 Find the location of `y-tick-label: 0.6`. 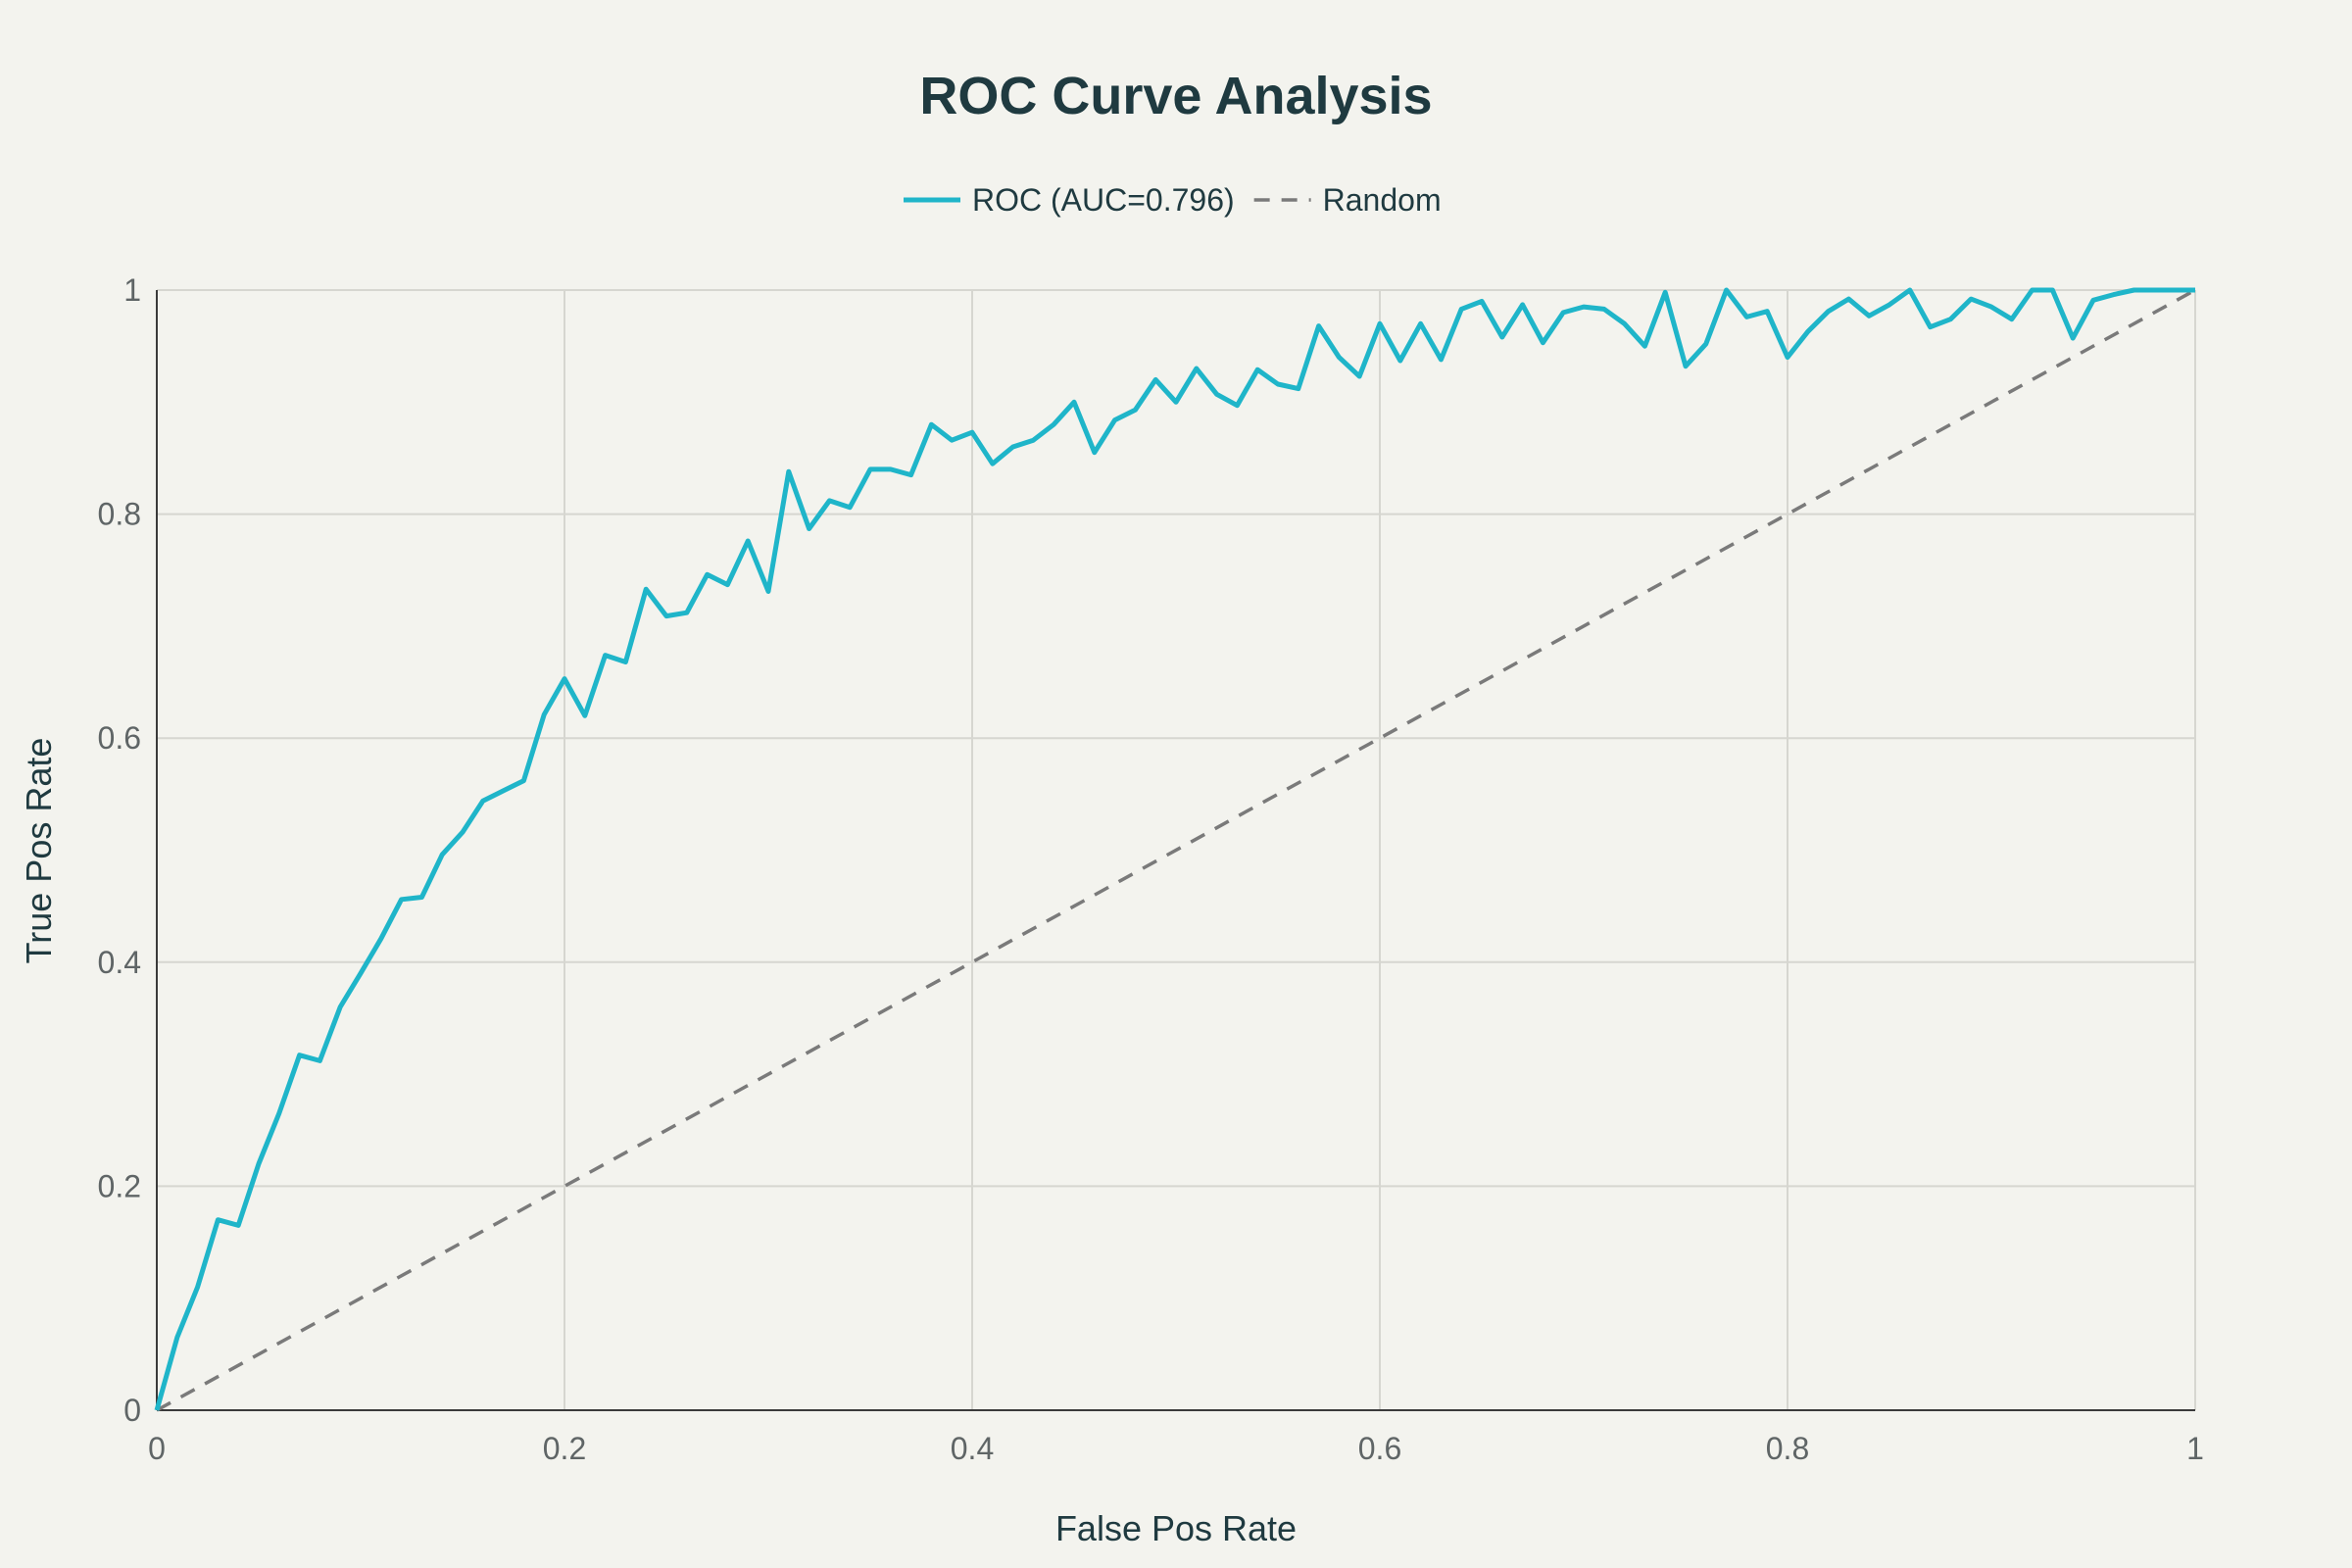

y-tick-label: 0.6 is located at coordinates (119, 738).